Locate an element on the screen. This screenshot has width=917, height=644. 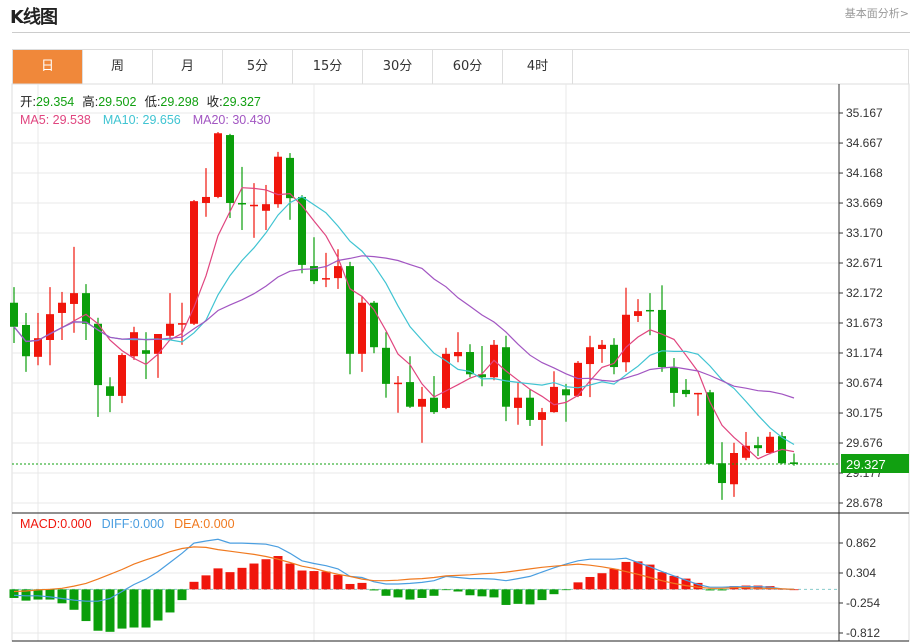
ma20-legend: MA20: 30.430 is located at coordinates (232, 120).